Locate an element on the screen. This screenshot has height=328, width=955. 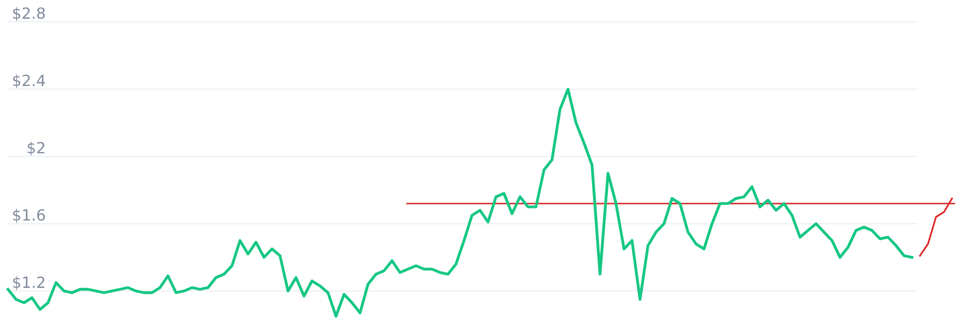
y-tick-label: $2.4 is located at coordinates (29, 81).